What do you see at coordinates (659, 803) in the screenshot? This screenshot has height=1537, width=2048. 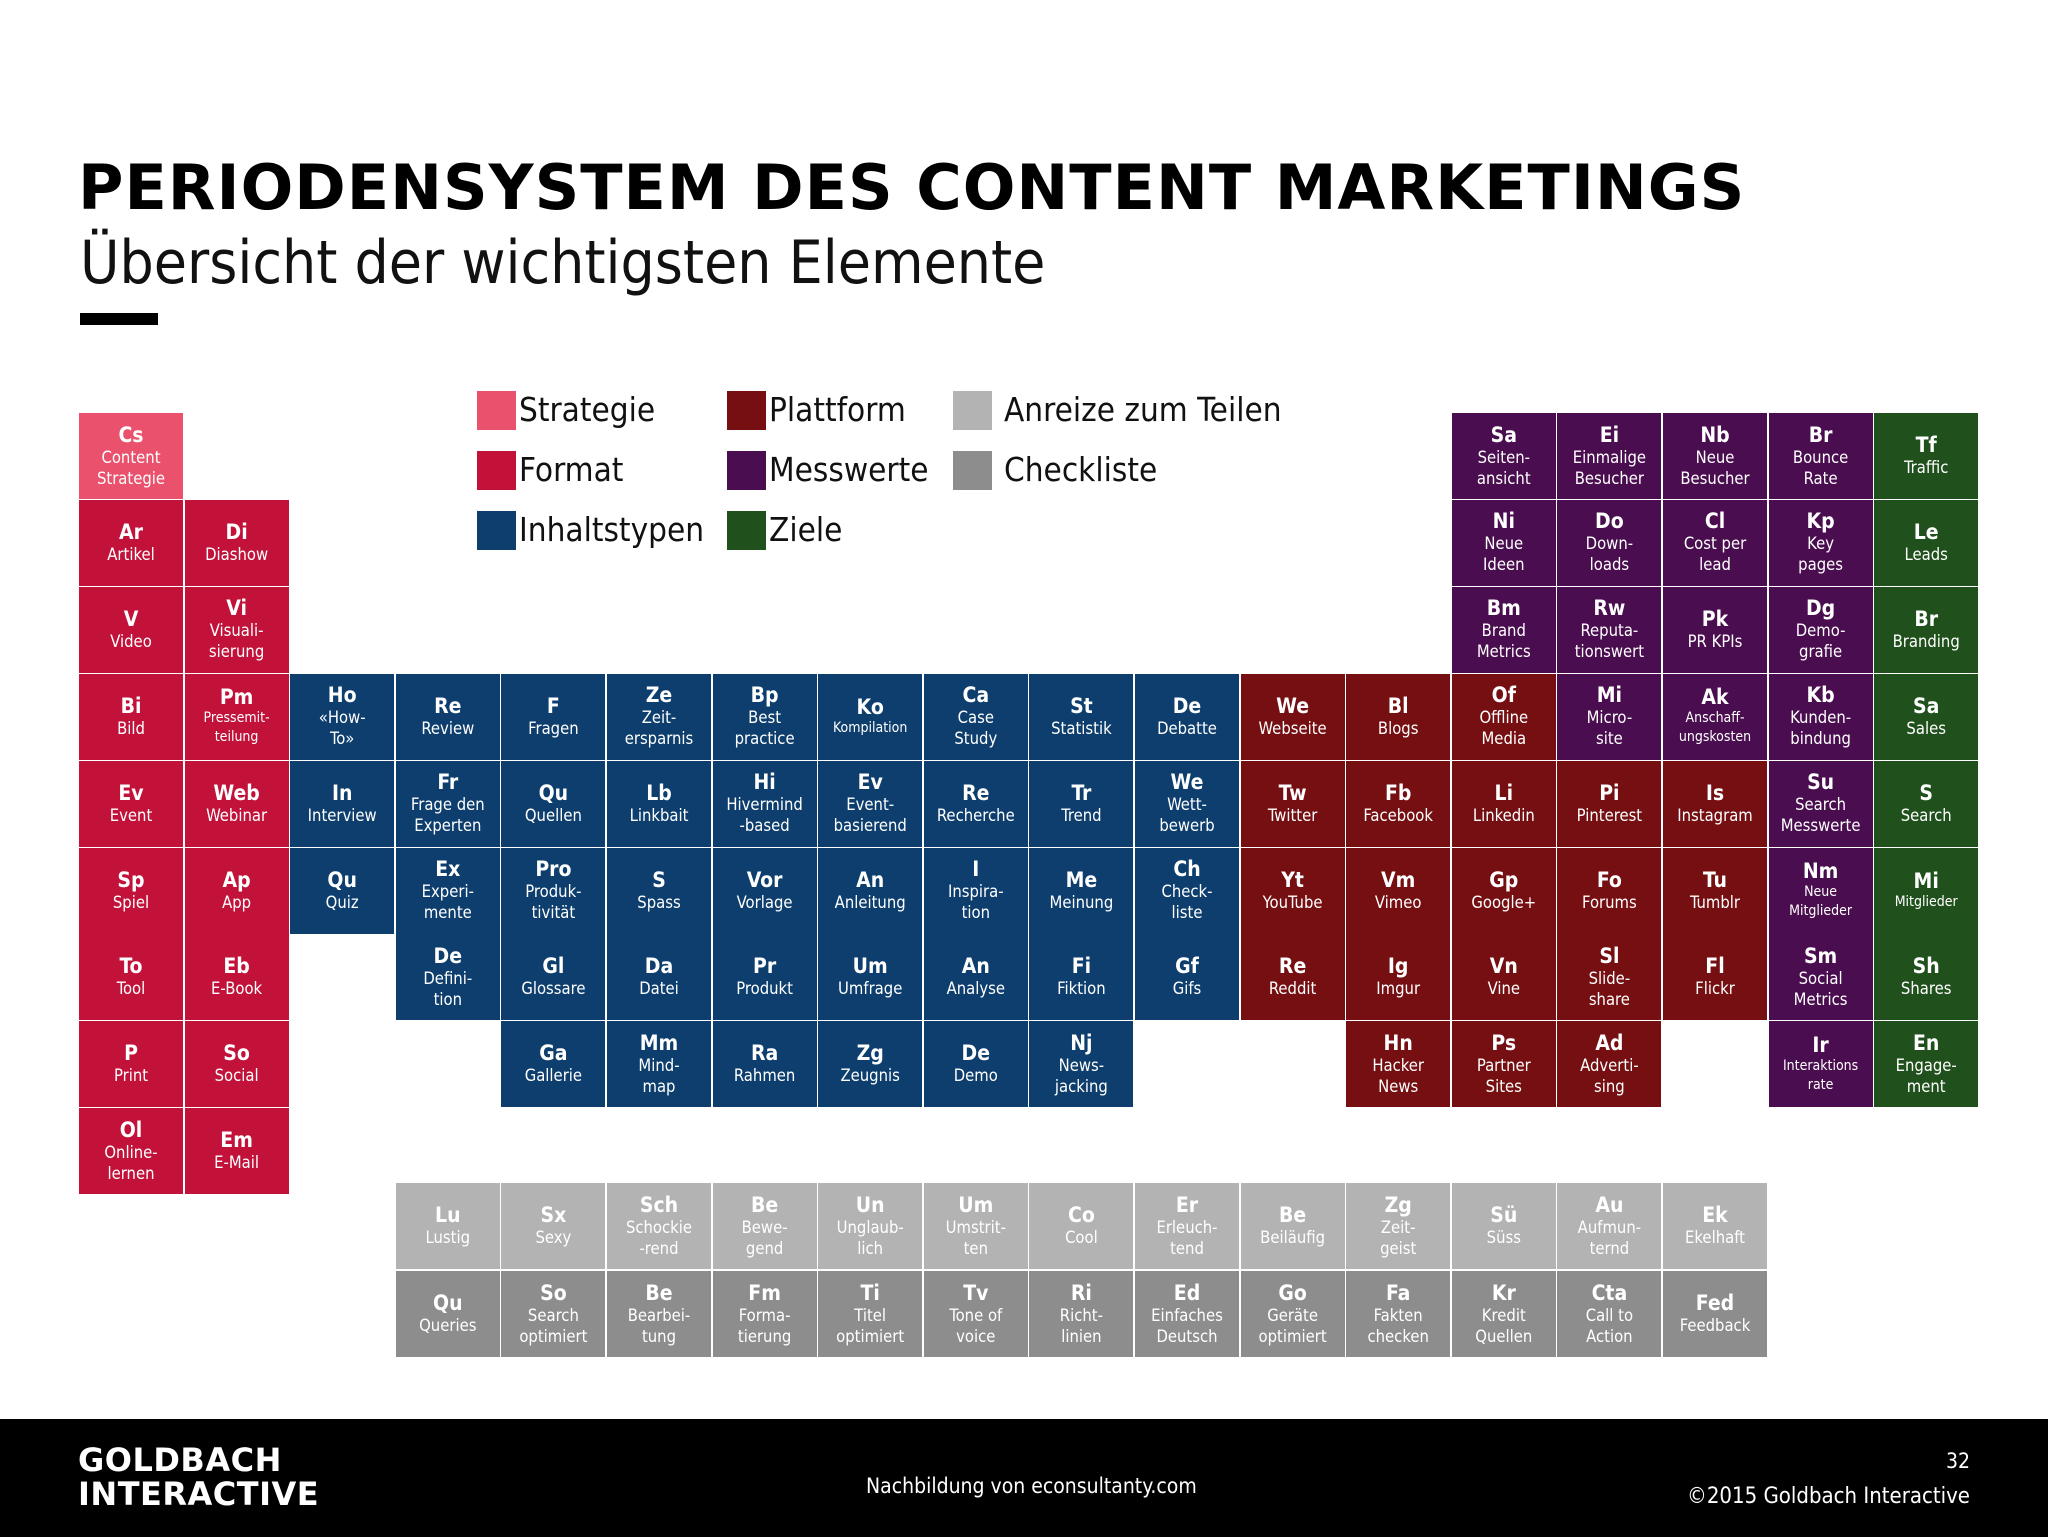 I see `element-cell: Lb Linkbait` at bounding box center [659, 803].